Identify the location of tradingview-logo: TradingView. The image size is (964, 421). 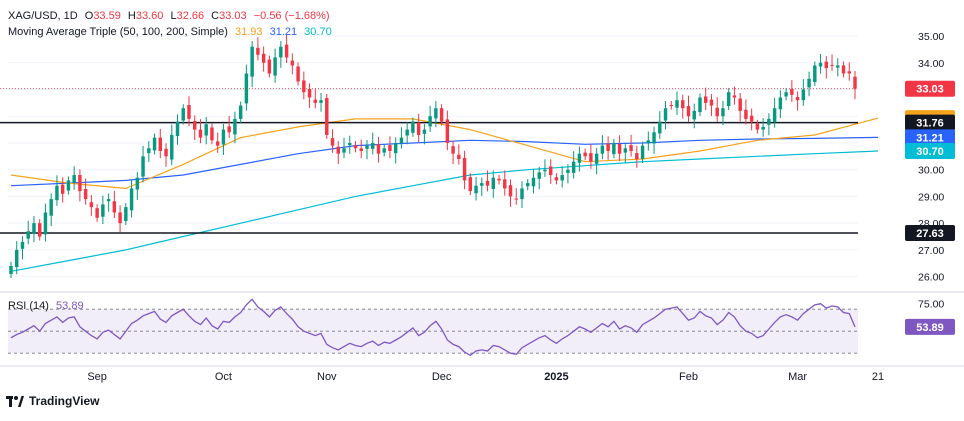
(52, 401).